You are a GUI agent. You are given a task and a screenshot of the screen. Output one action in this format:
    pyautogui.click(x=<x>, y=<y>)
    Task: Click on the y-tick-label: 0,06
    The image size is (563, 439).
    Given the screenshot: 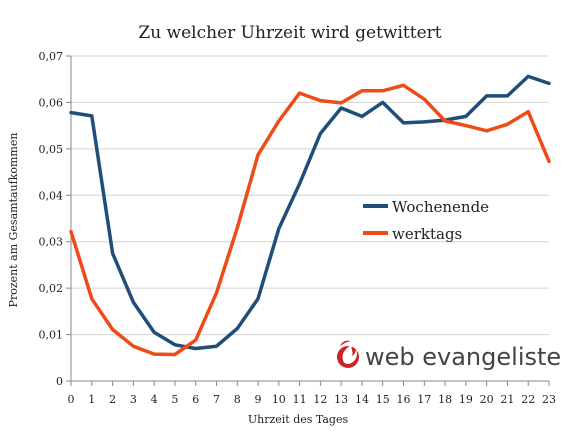 What is the action you would take?
    pyautogui.click(x=51, y=102)
    